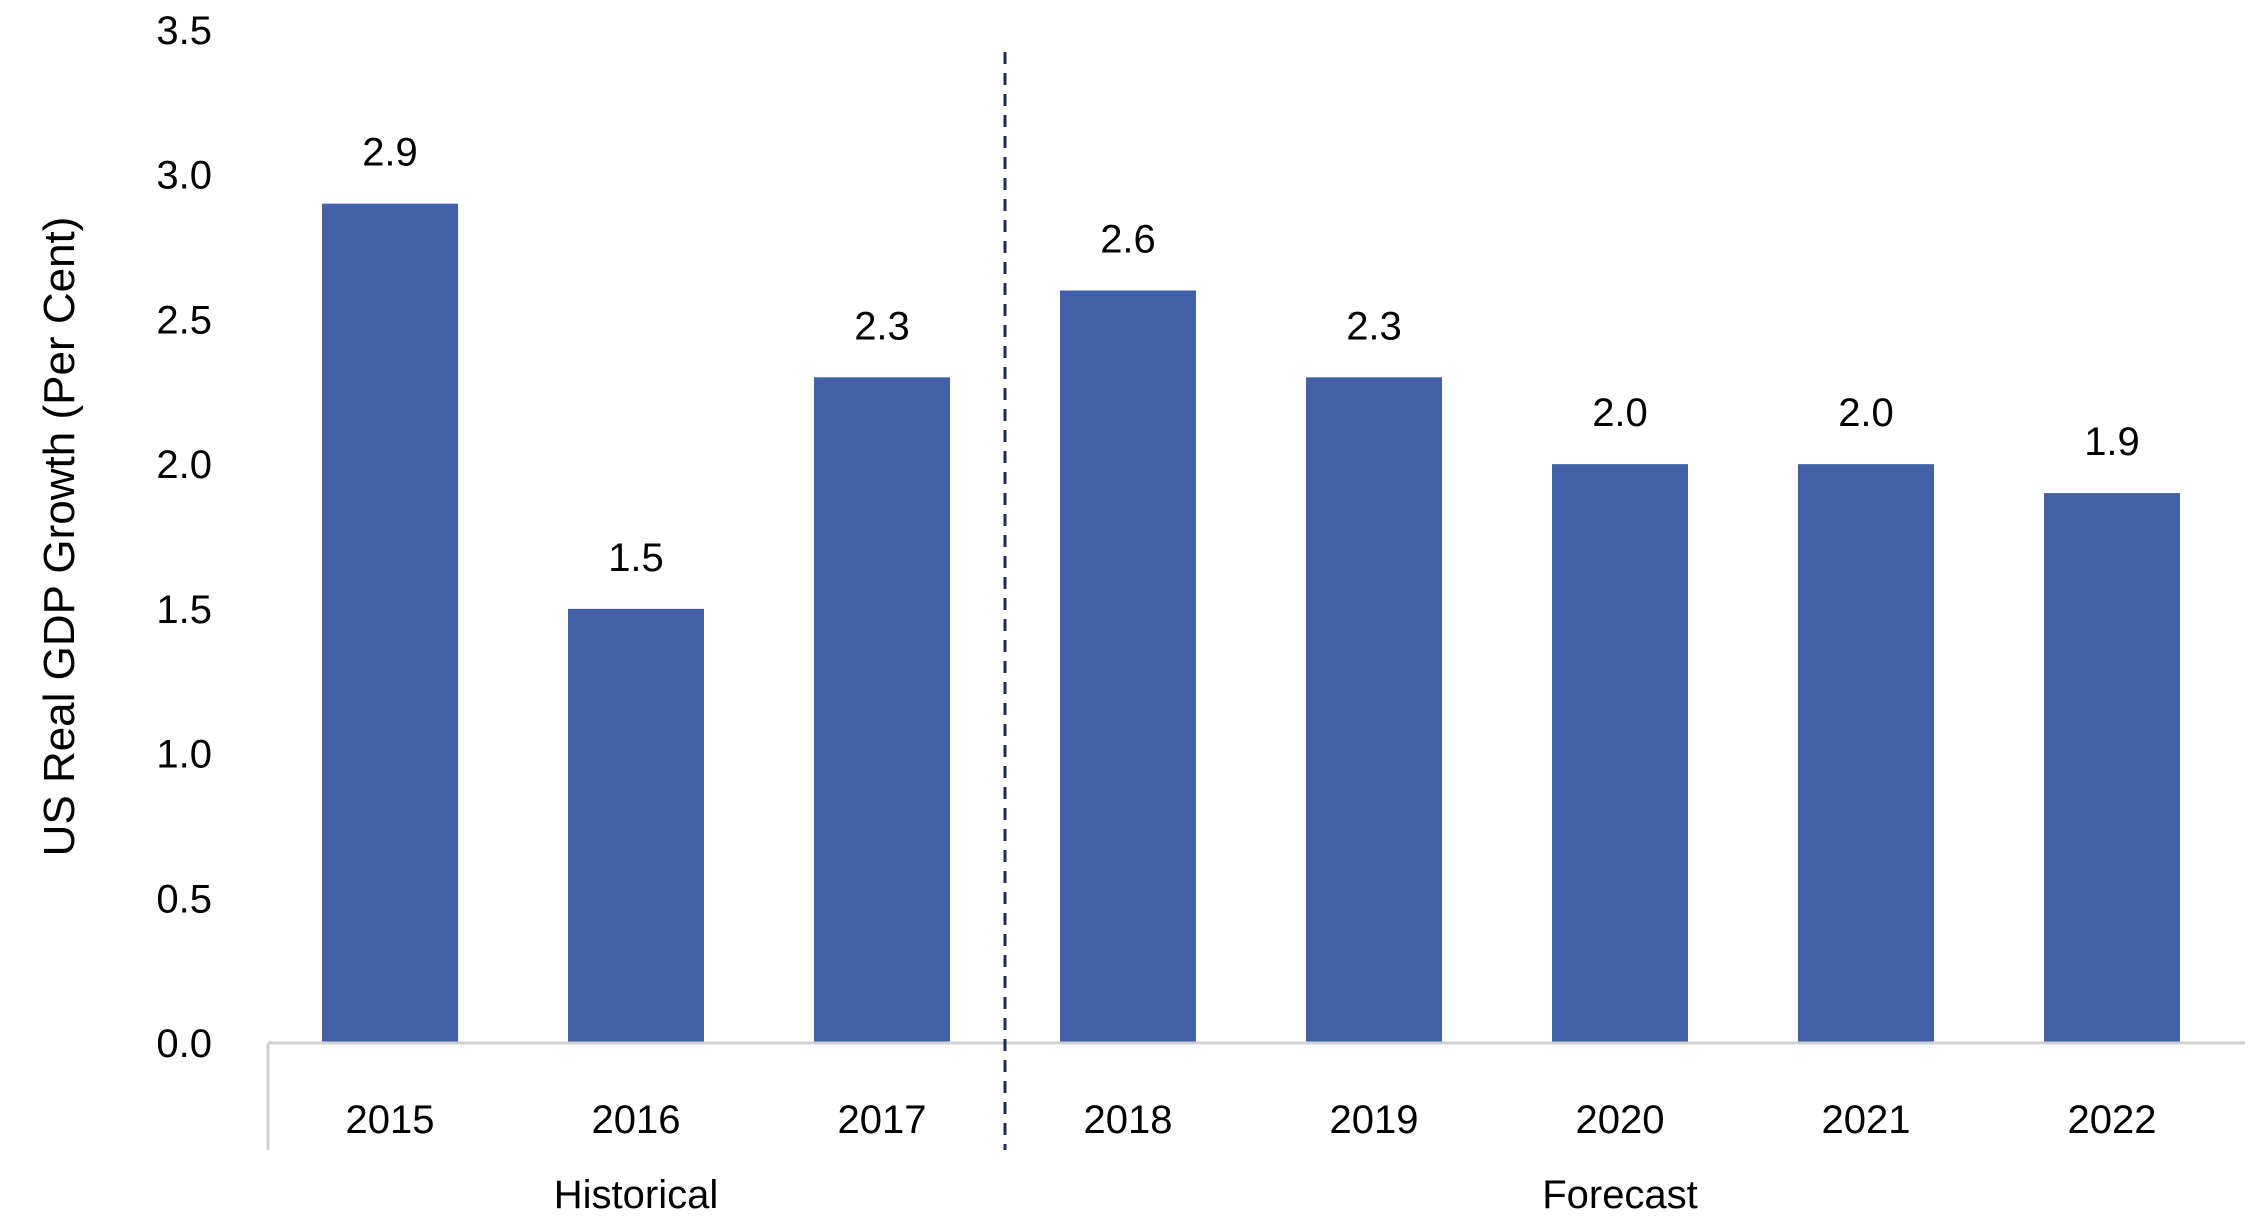 The height and width of the screenshot is (1228, 2260). Describe the element at coordinates (184, 31) in the screenshot. I see `y-tick-label-7: 3.5` at that location.